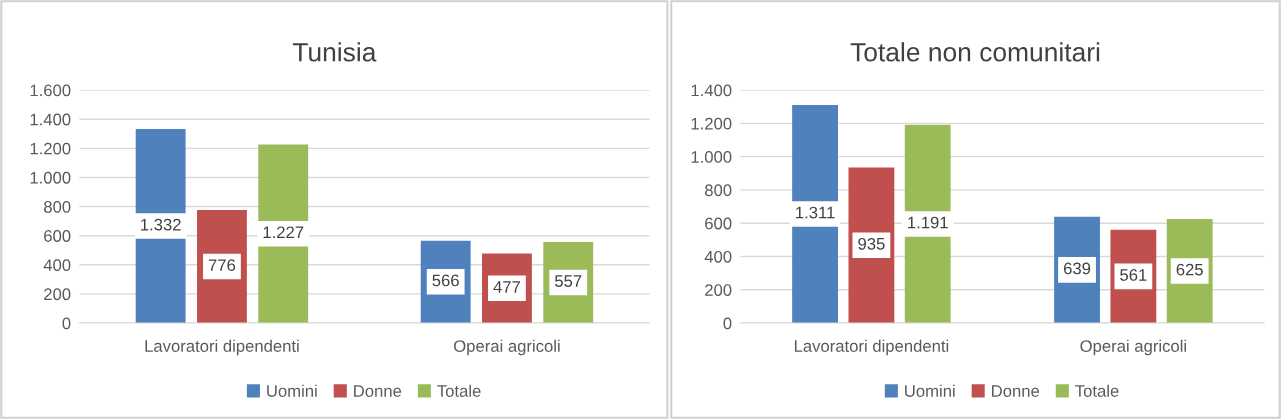  I want to click on data-label: 557, so click(568, 281).